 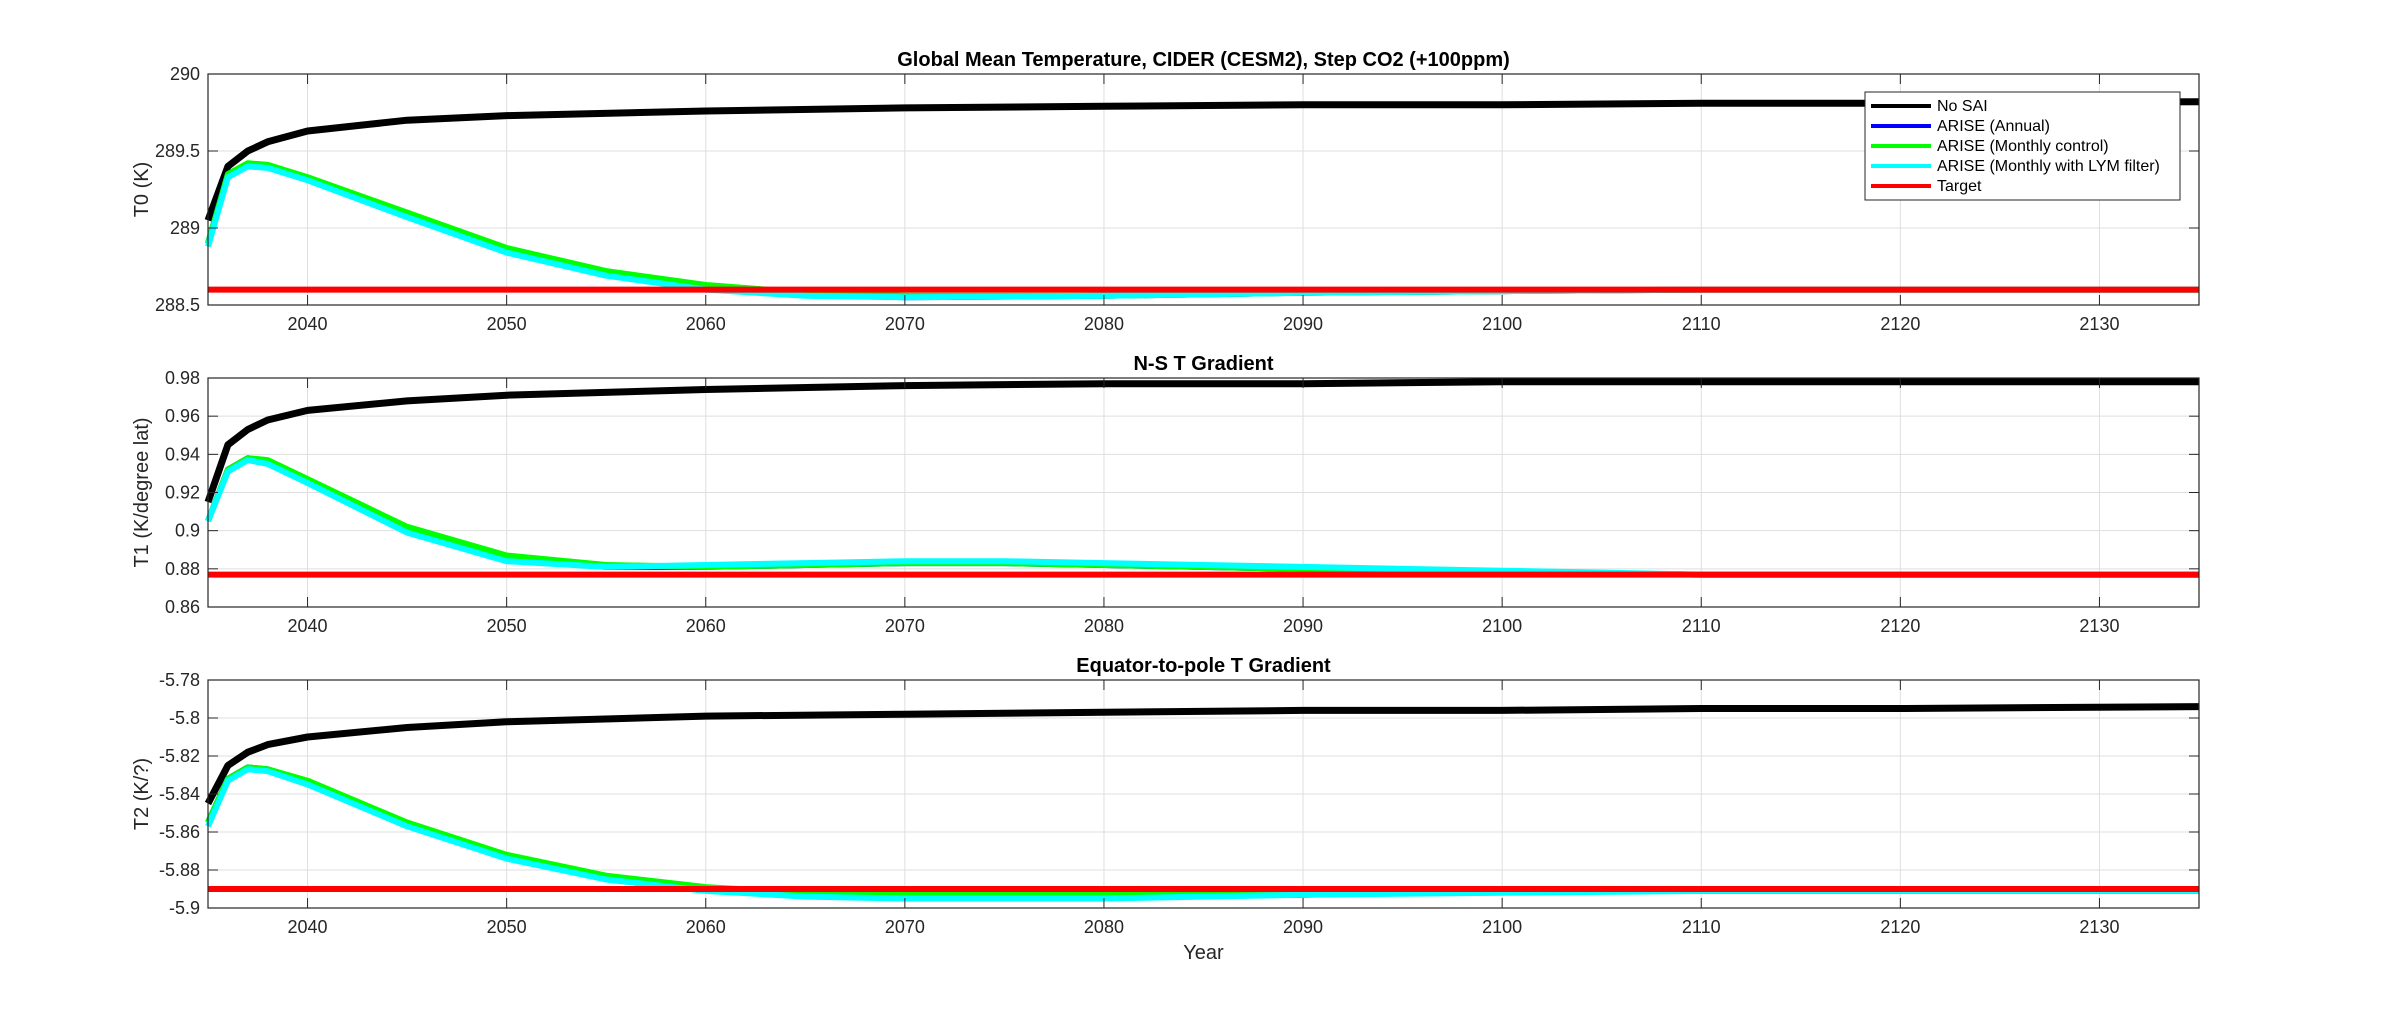 I want to click on y-tick-label: 289, so click(x=185, y=228).